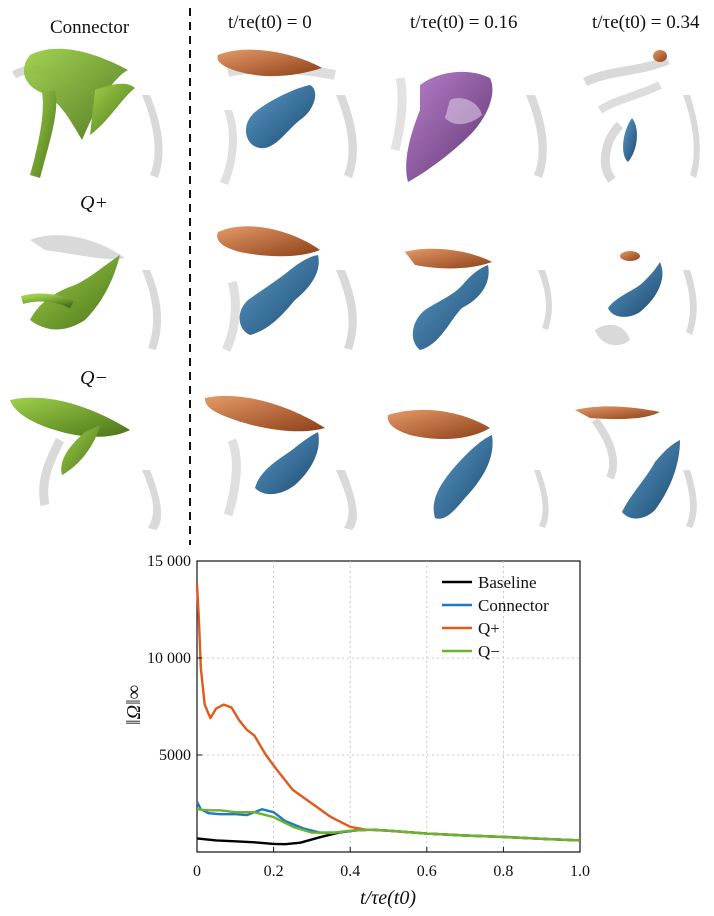 The width and height of the screenshot is (714, 916). What do you see at coordinates (489, 651) in the screenshot?
I see `legend-label: Q−` at bounding box center [489, 651].